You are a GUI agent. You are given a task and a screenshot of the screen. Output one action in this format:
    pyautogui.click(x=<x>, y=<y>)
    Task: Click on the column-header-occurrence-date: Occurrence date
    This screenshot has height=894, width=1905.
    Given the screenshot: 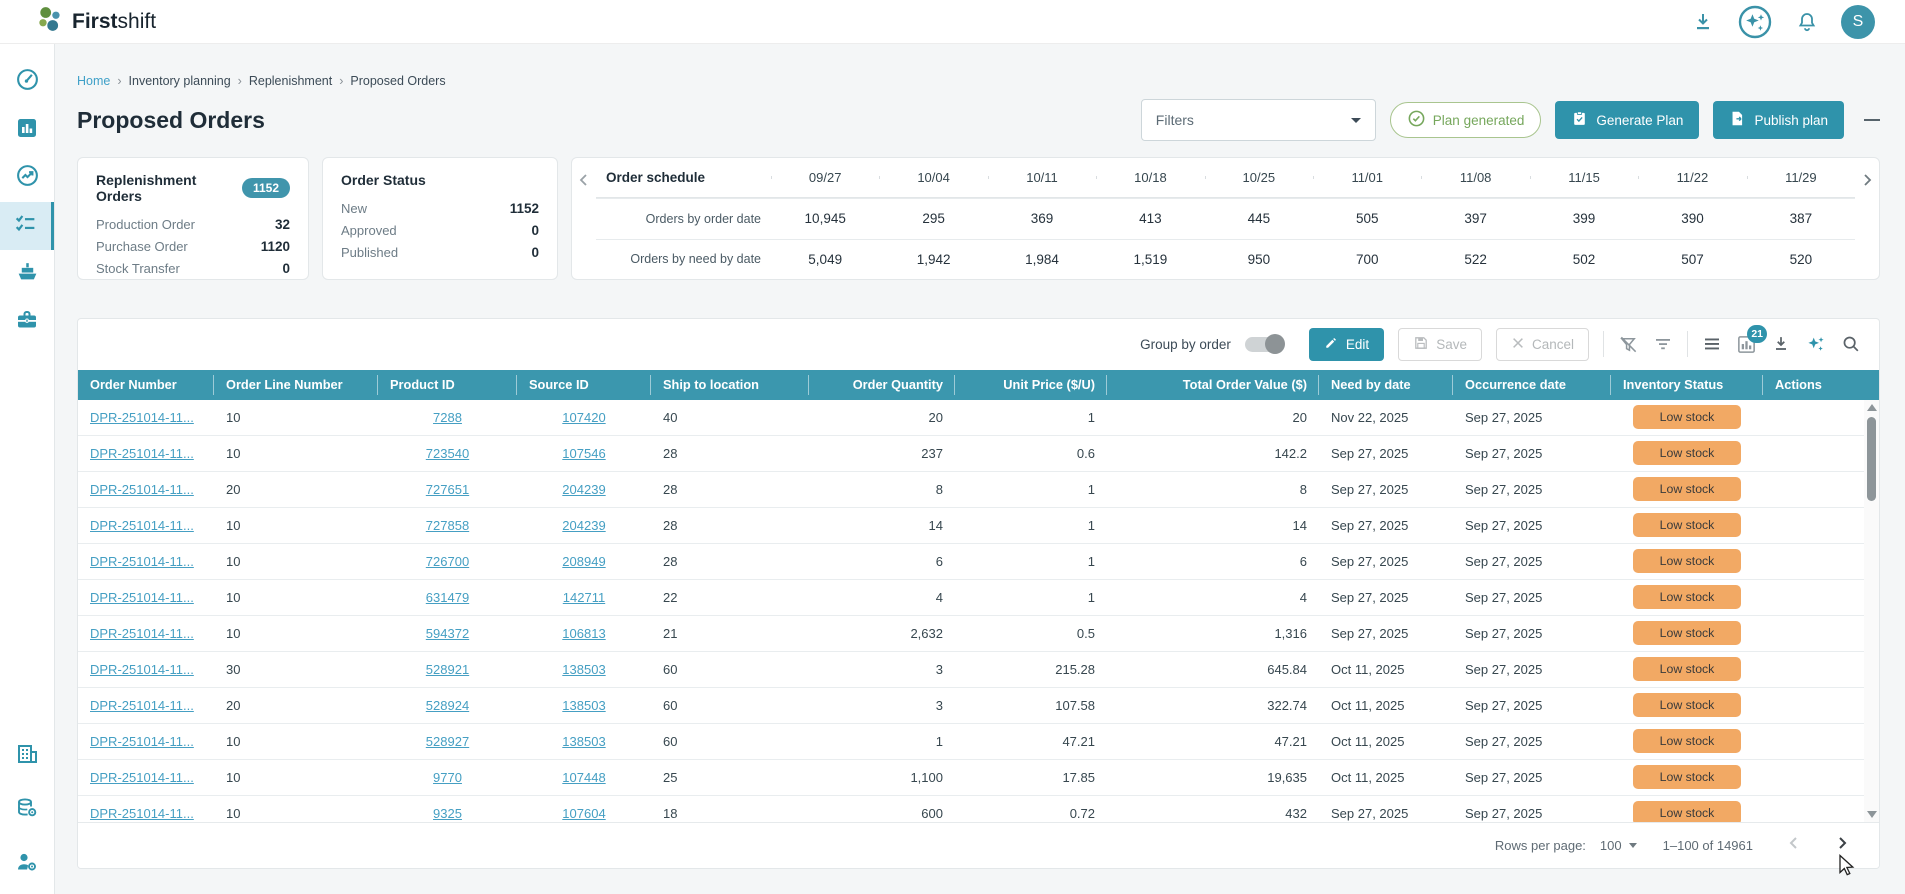 What is the action you would take?
    pyautogui.click(x=1532, y=385)
    